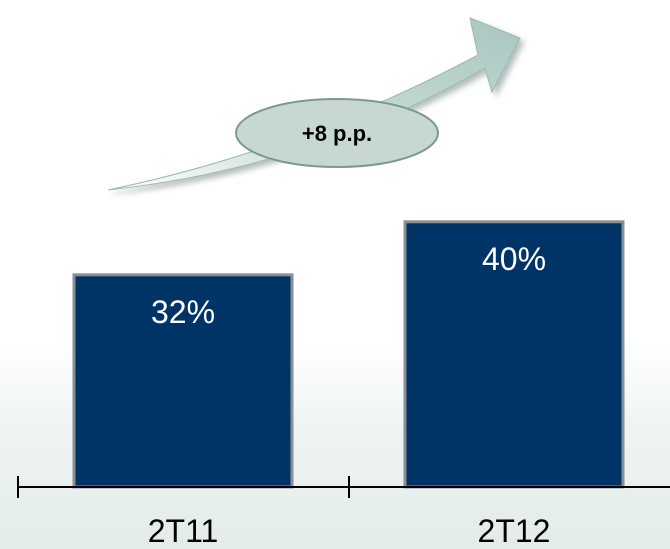  Describe the element at coordinates (183, 381) in the screenshot. I see `bar-2T11` at that location.